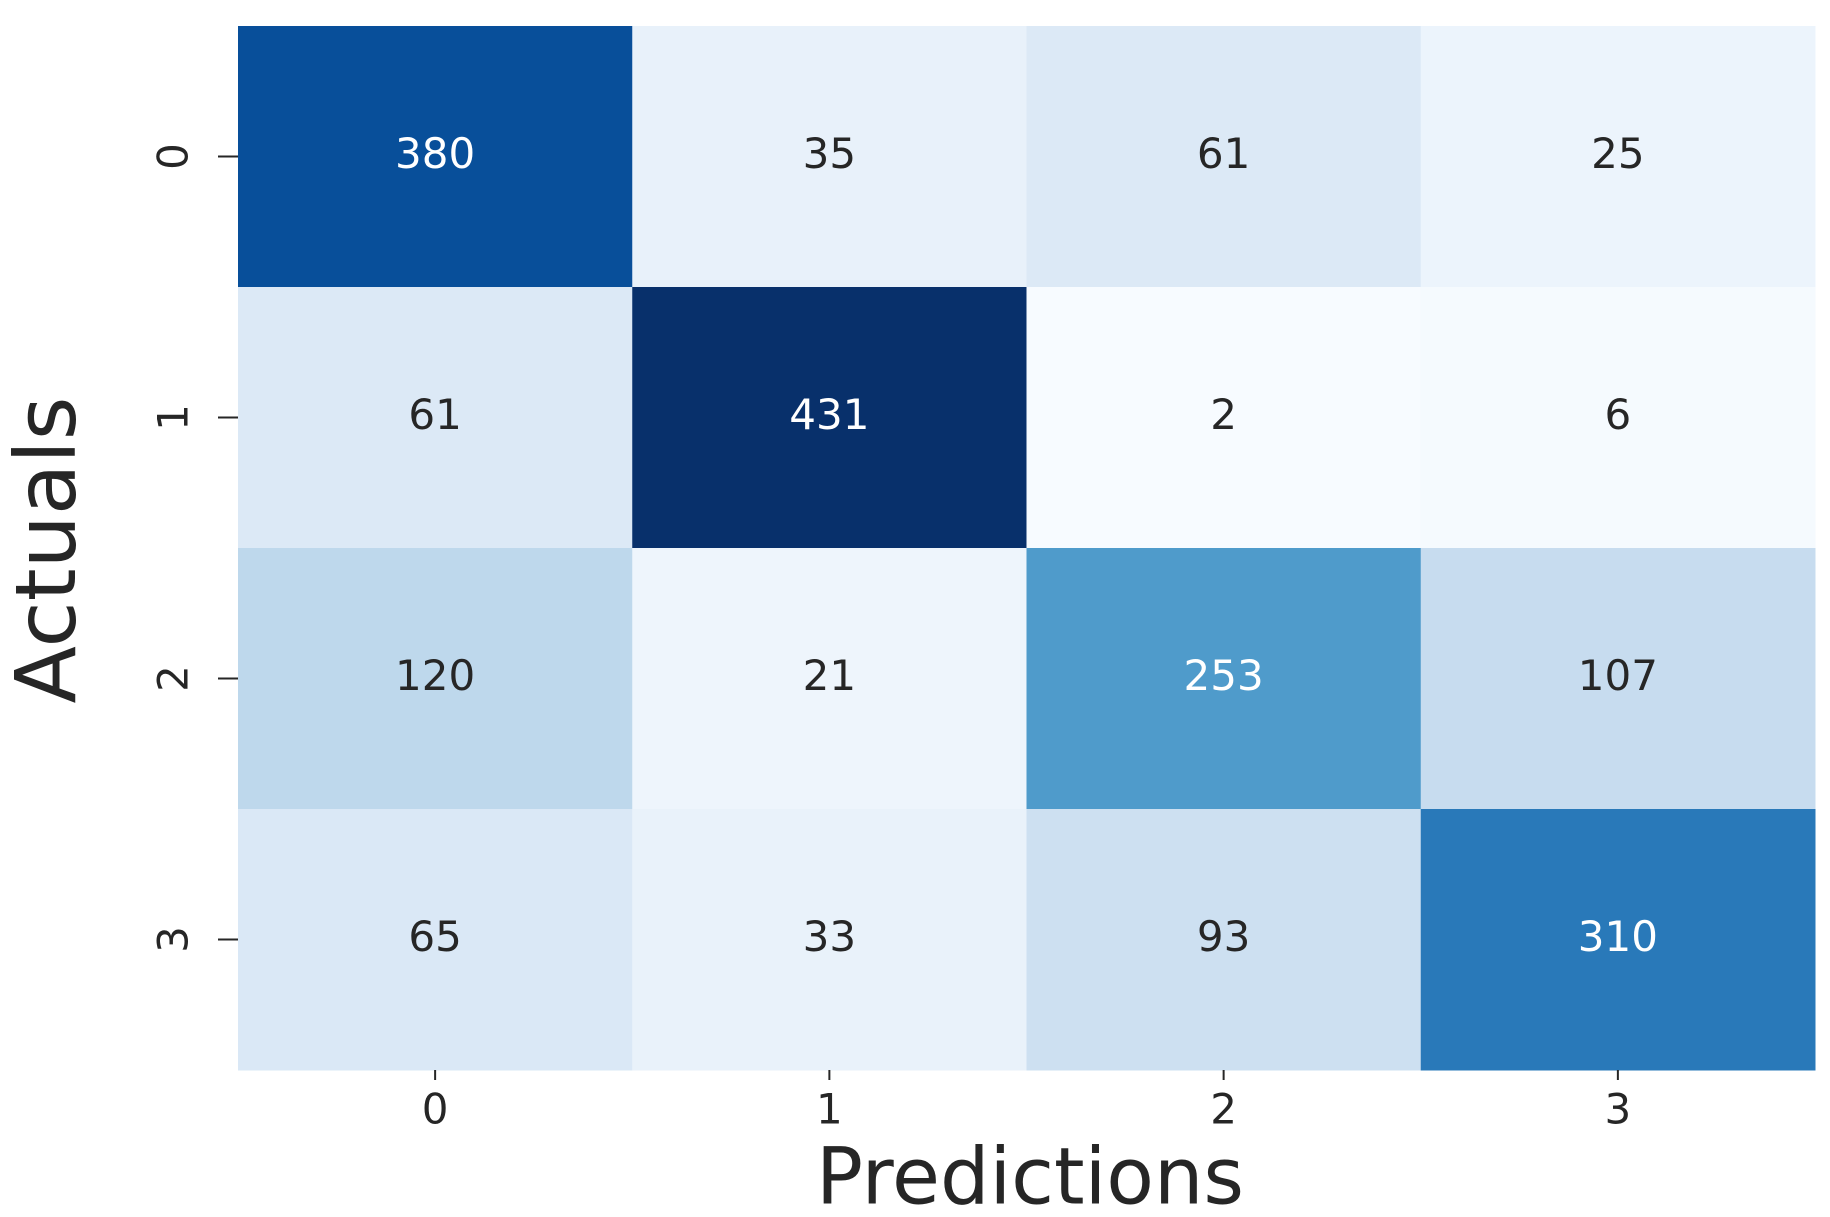 This screenshot has height=1217, width=1830. I want to click on x-axis-label: Predictions, so click(1030, 1174).